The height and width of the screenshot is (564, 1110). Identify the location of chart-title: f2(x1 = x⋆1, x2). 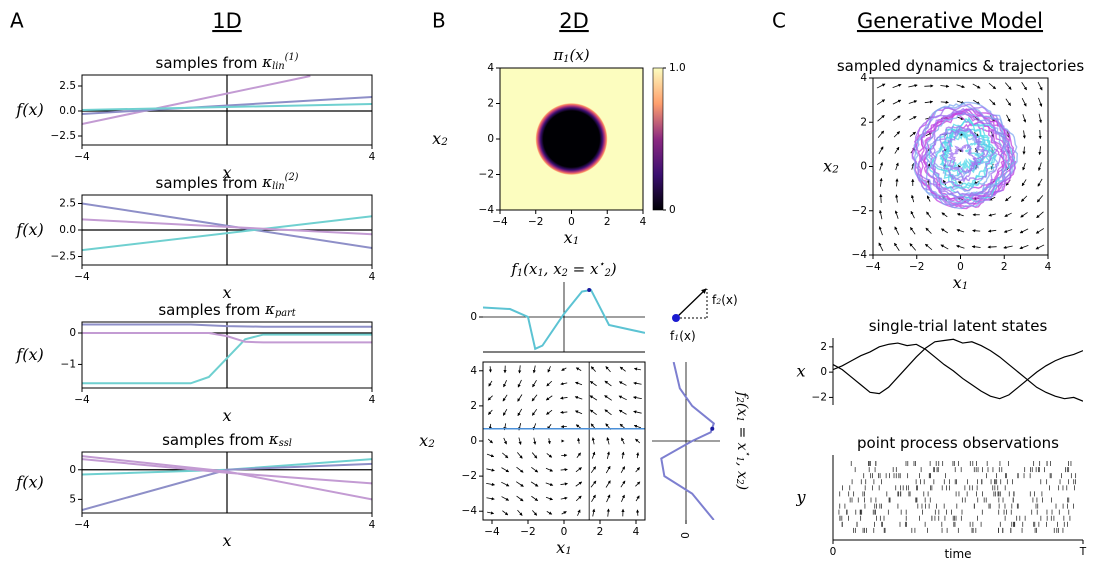
(743, 440).